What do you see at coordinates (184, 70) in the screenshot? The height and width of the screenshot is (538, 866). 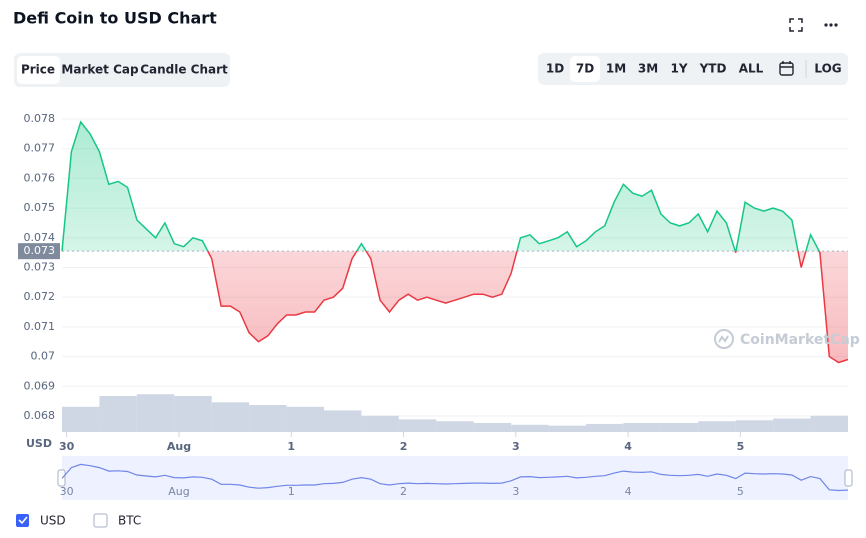 I see `tab: Candle Chart` at bounding box center [184, 70].